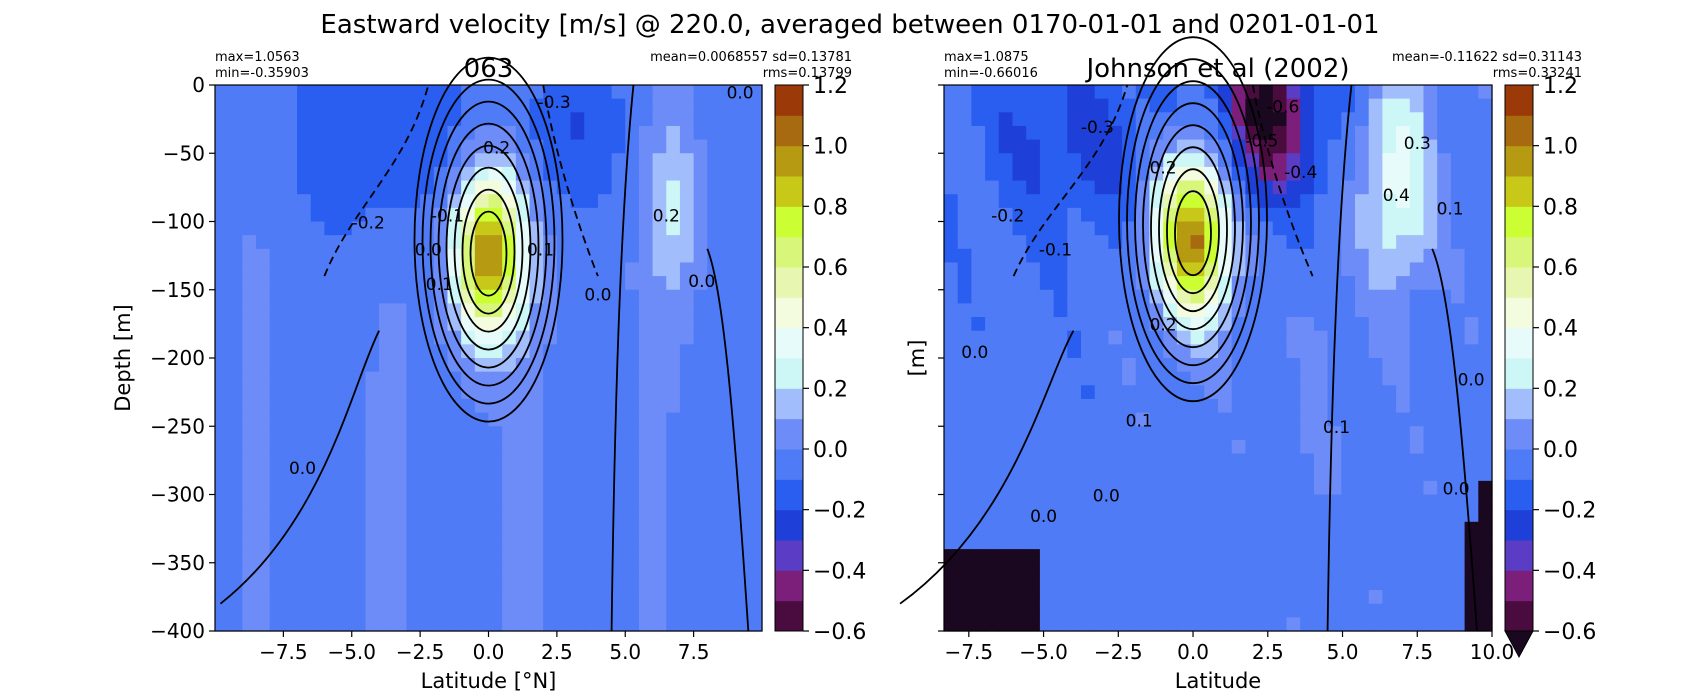 This screenshot has width=1700, height=700. I want to click on colorbar-segment, so click(1519, 495).